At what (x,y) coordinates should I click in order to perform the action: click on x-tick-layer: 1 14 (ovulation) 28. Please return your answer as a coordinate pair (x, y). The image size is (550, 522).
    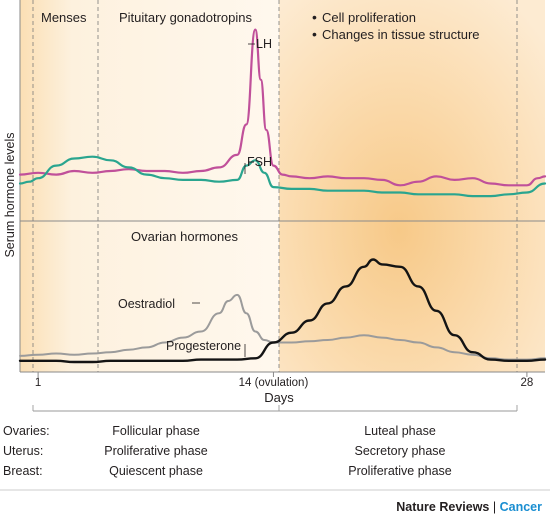
    Looking at the image, I should click on (284, 380).